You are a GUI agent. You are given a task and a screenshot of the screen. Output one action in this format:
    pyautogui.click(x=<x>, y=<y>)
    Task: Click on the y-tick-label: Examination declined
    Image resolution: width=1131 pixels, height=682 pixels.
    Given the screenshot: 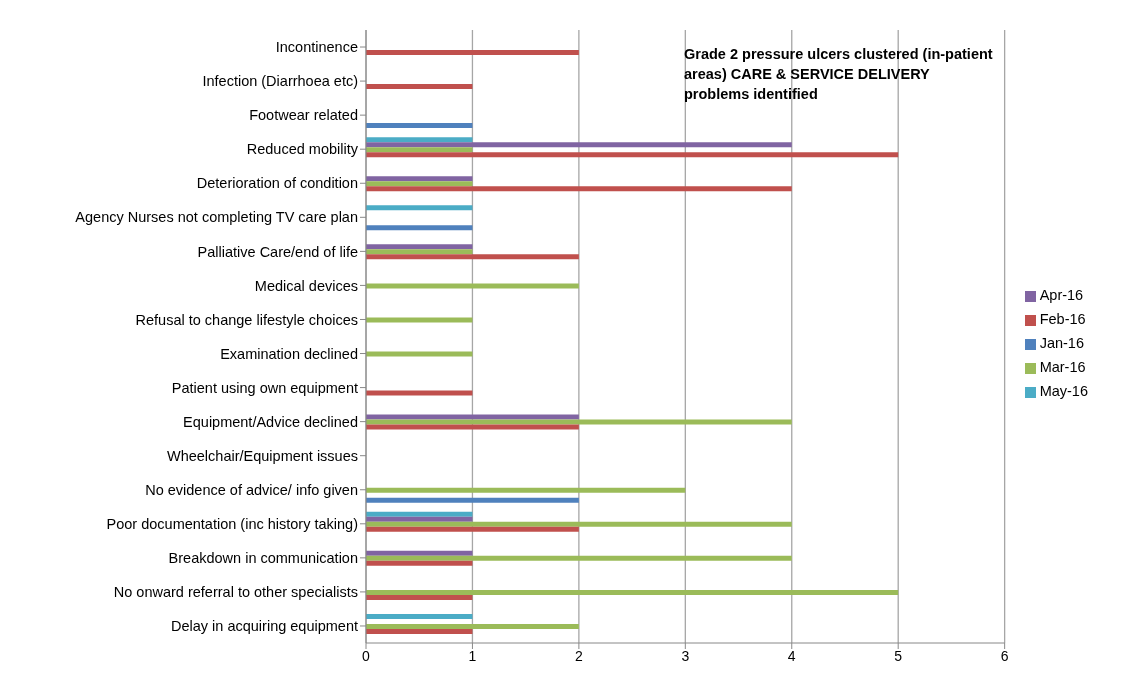 What is the action you would take?
    pyautogui.click(x=289, y=353)
    